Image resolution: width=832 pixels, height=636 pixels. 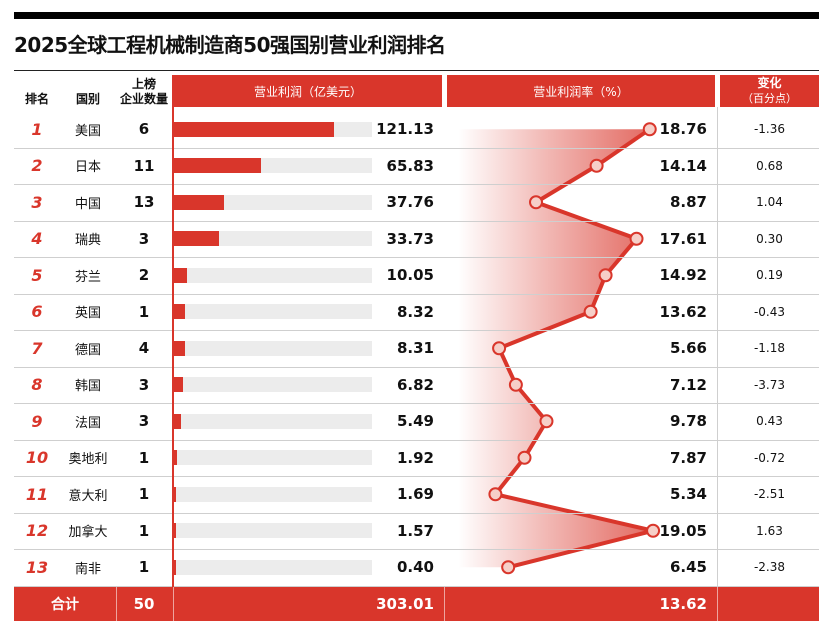 I want to click on company-count: 2, so click(x=144, y=275).